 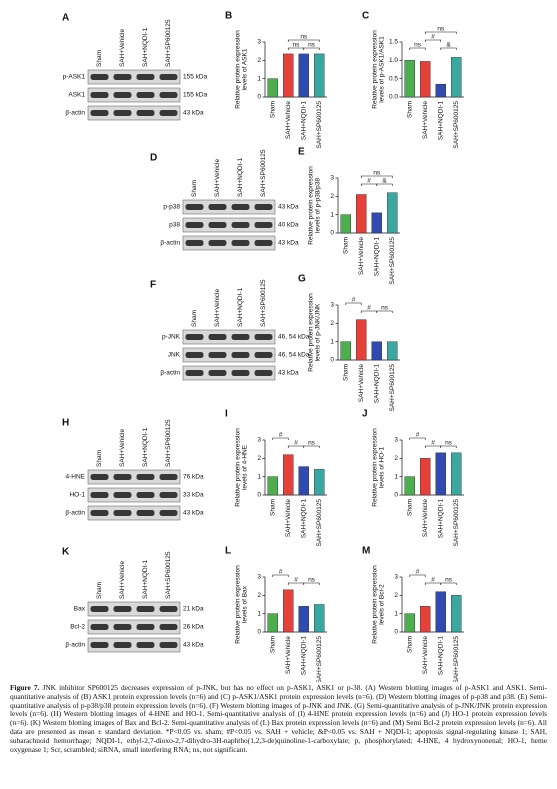 I want to click on panel-letter: D, so click(x=153, y=158).